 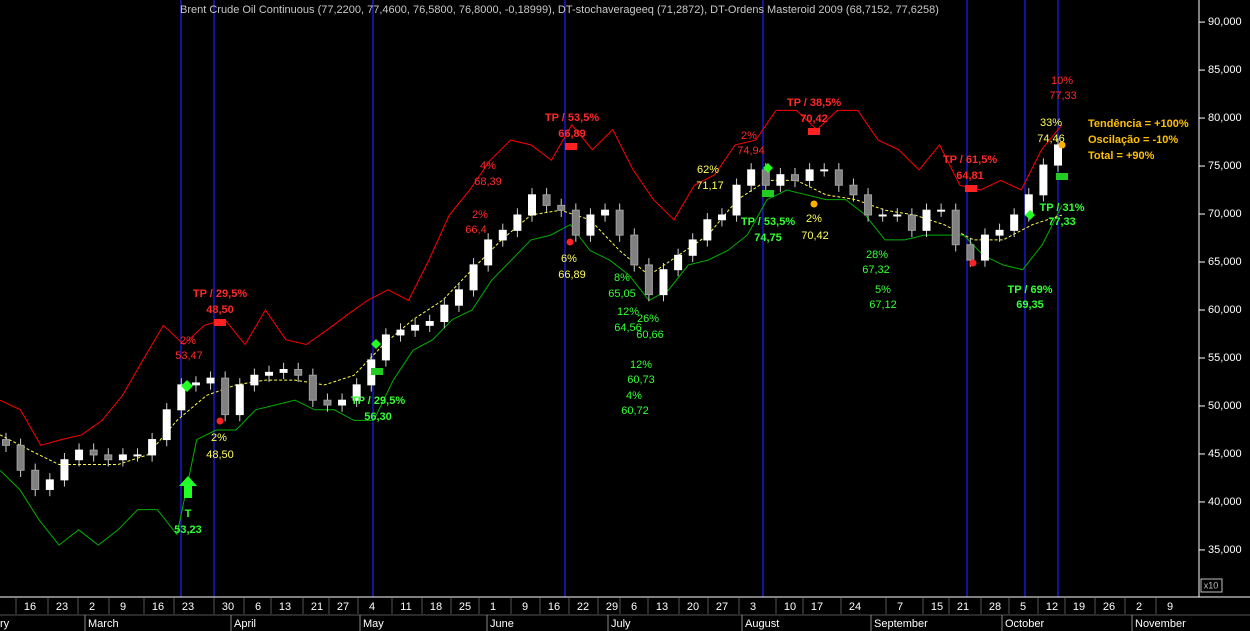 I want to click on annotation: 77,33, so click(x=1062, y=222).